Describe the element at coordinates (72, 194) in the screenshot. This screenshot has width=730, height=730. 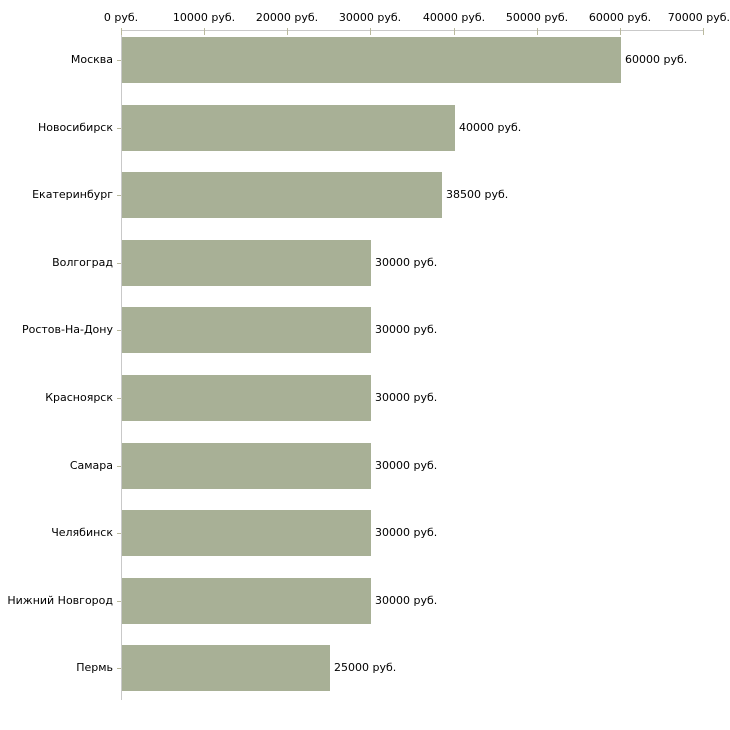
I see `category-label: Екатеринбург` at that location.